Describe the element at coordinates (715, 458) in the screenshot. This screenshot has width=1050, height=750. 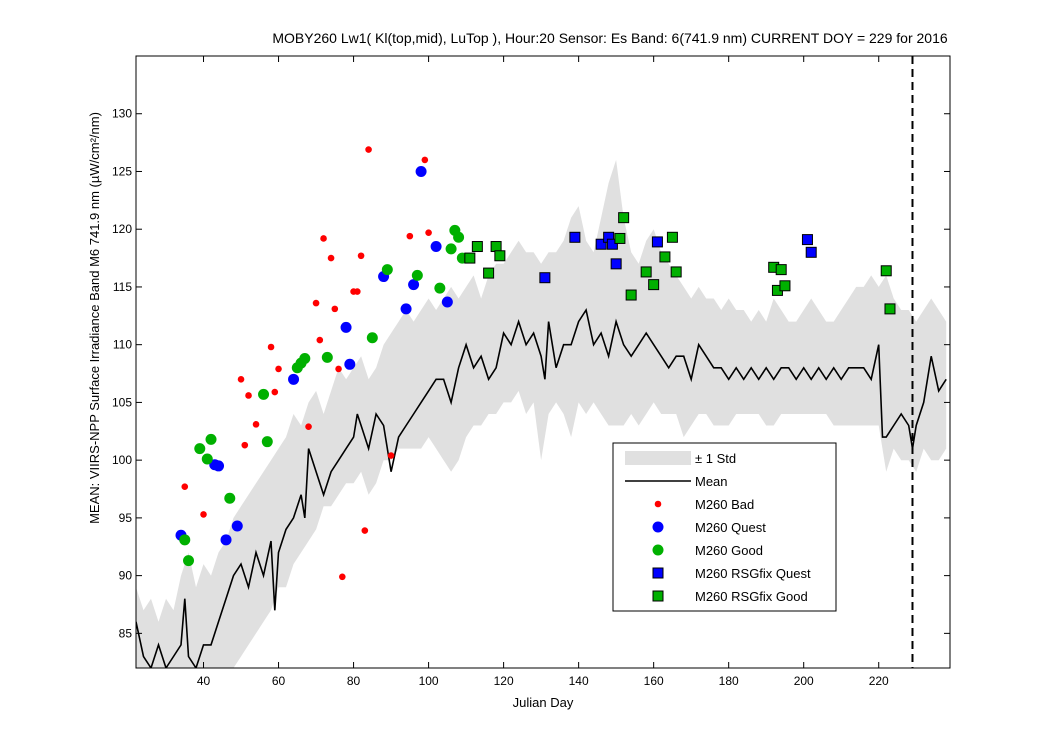
I see `legend-label: ± 1 Std` at that location.